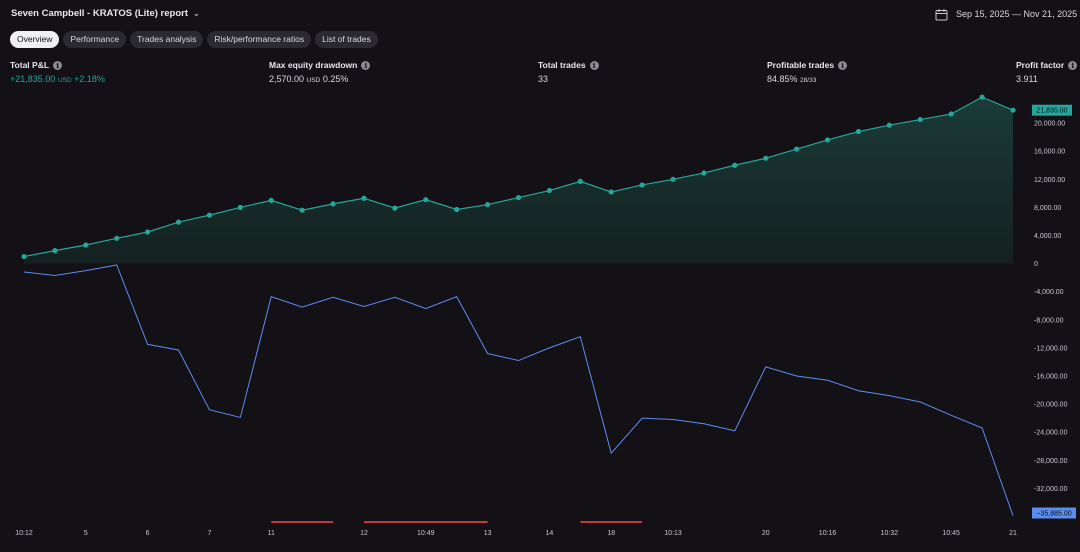 This screenshot has width=1080, height=552. Describe the element at coordinates (271, 533) in the screenshot. I see `x-tick-label: 11` at that location.